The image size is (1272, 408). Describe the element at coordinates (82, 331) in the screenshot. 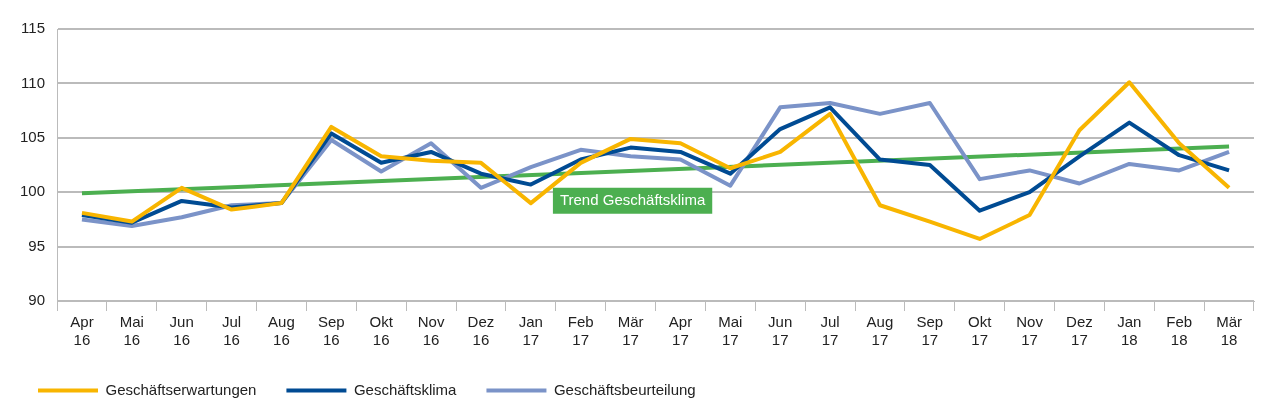

I see `x-tick-label: Apr 16` at that location.